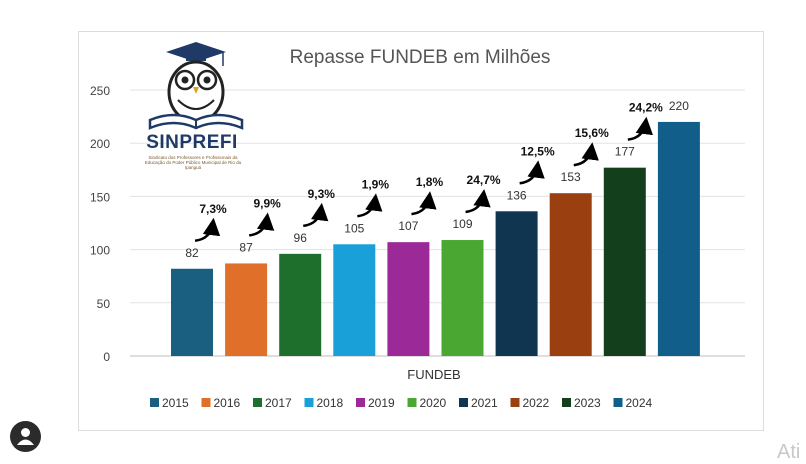 This screenshot has width=806, height=464. I want to click on bar-2015, so click(192, 312).